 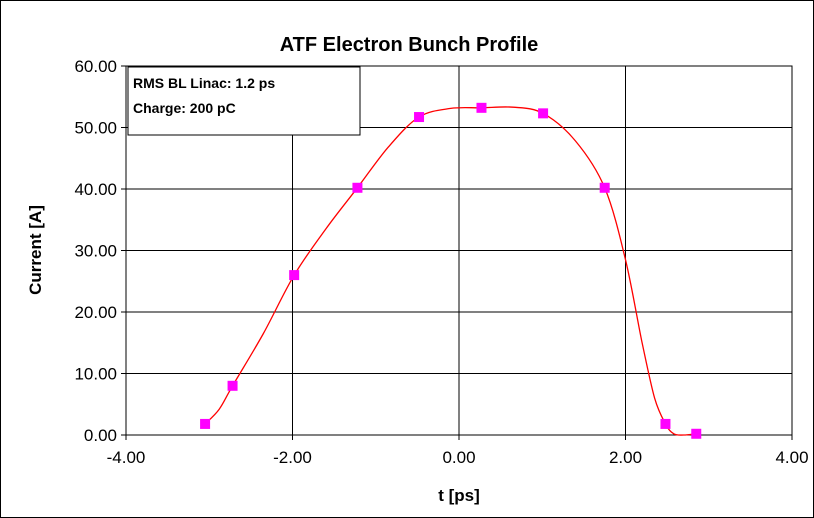 I want to click on x-tick-label: -4.00, so click(x=126, y=457).